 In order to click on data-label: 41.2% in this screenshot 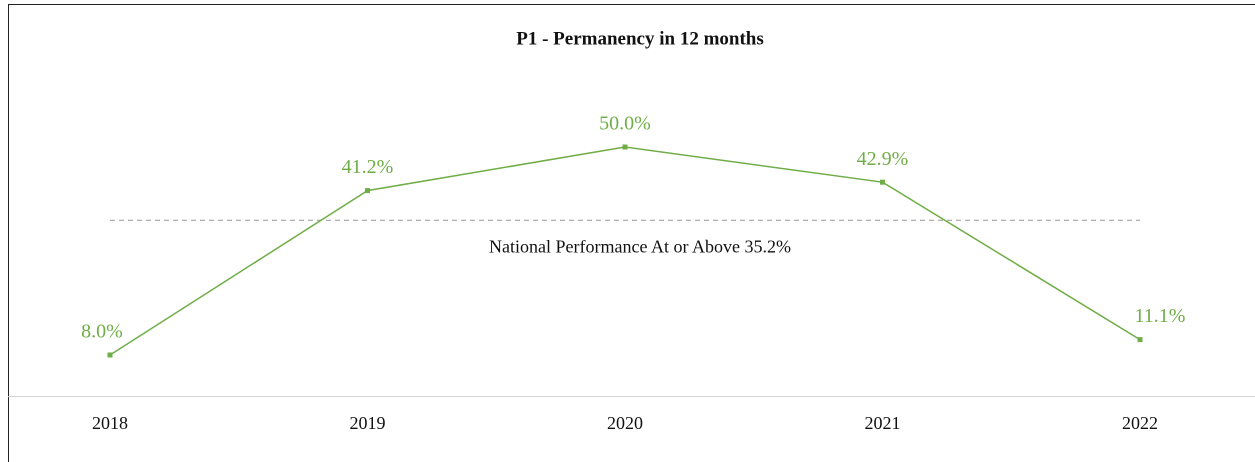, I will do `click(368, 167)`.